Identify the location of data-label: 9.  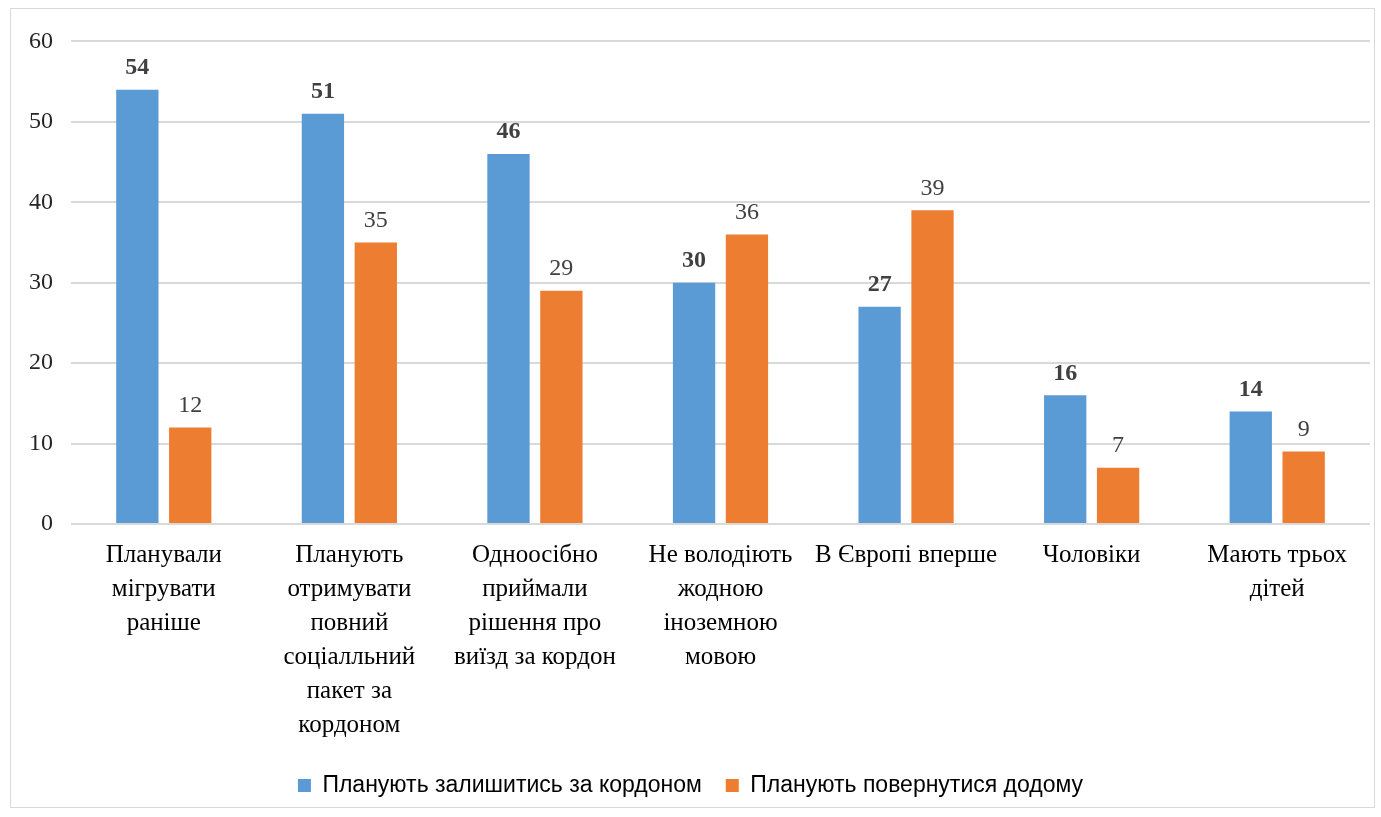
(1303, 427).